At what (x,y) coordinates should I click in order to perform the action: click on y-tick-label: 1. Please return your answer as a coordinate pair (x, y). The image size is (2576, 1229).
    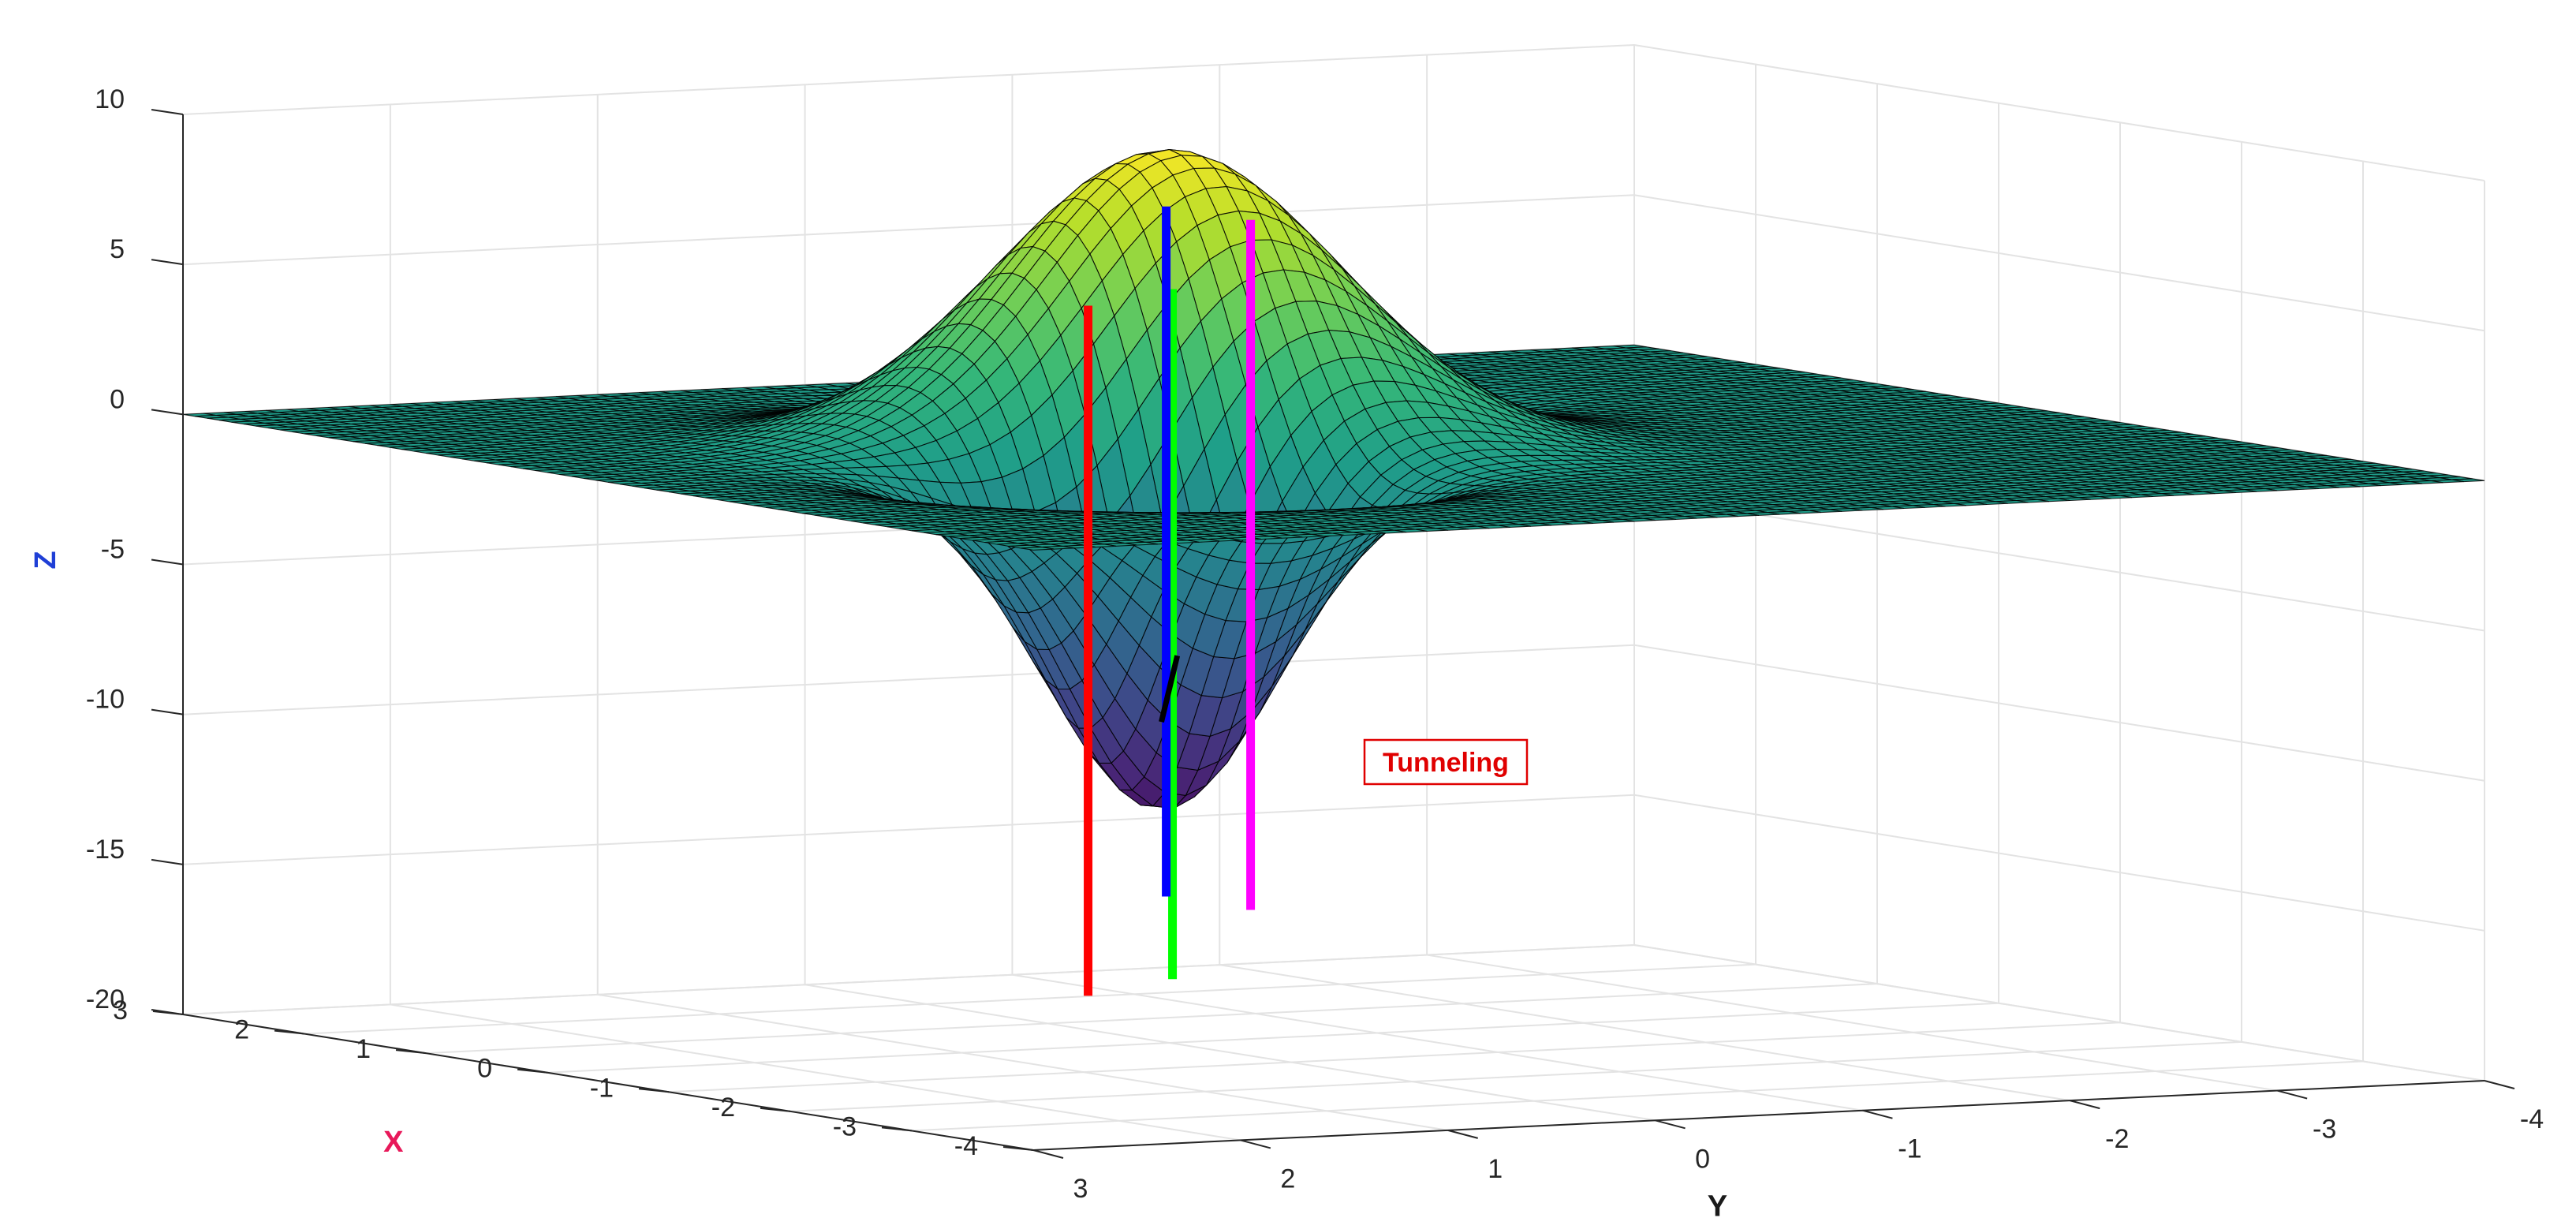
    Looking at the image, I should click on (1495, 1169).